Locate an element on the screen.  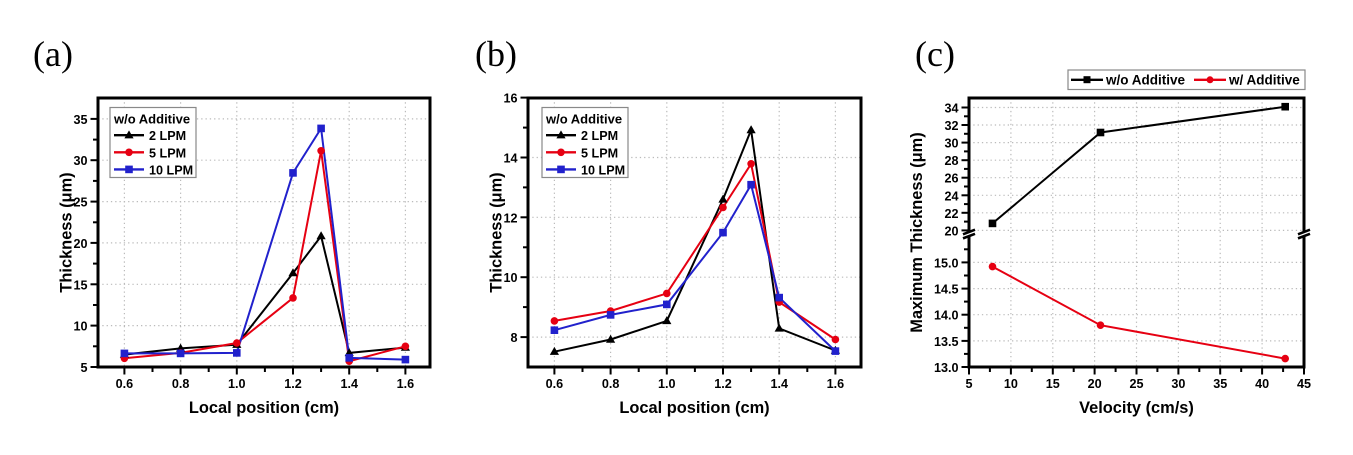
svg-text: 24 is located at coordinates (951, 196).